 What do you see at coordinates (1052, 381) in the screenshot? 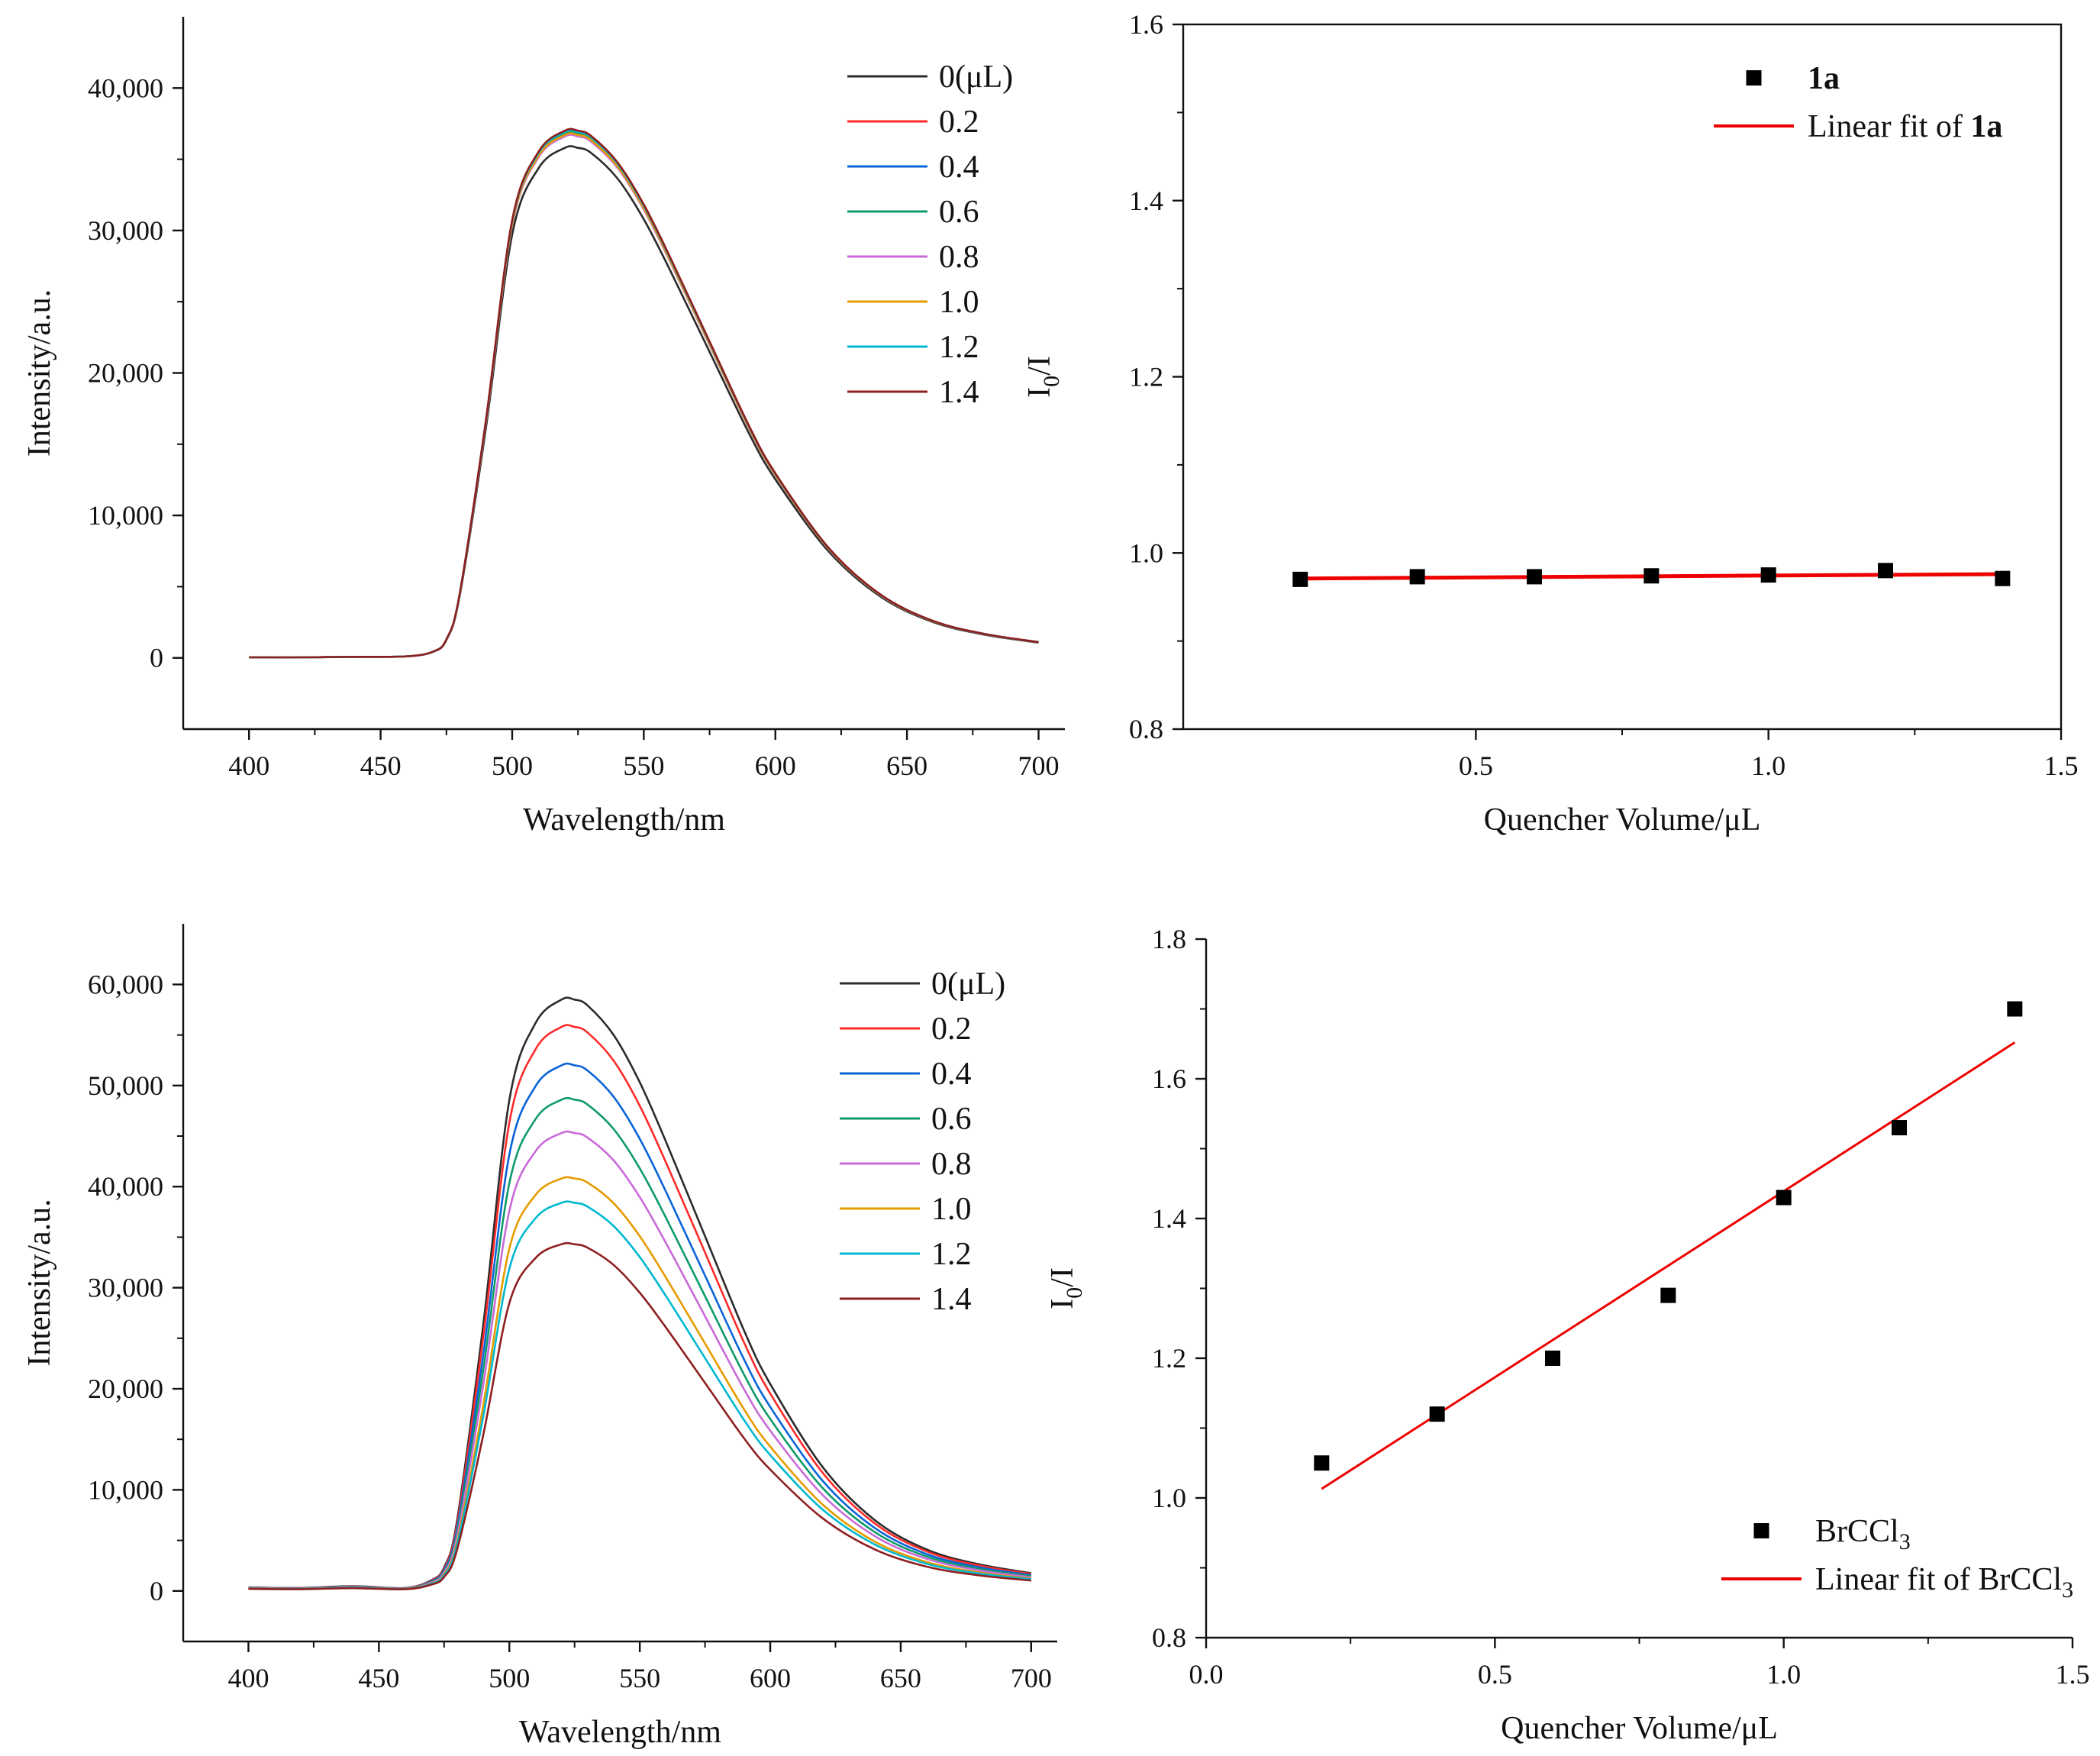
I see `y-title-subscript: 0` at bounding box center [1052, 381].